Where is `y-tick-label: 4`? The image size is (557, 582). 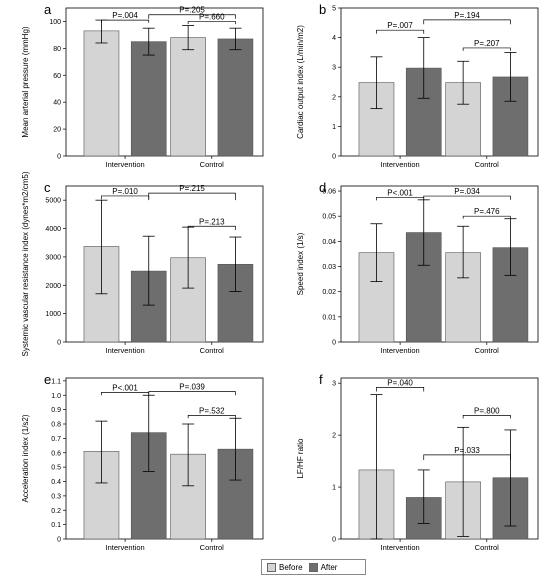
y-tick-label: 4 is located at coordinates (334, 38).